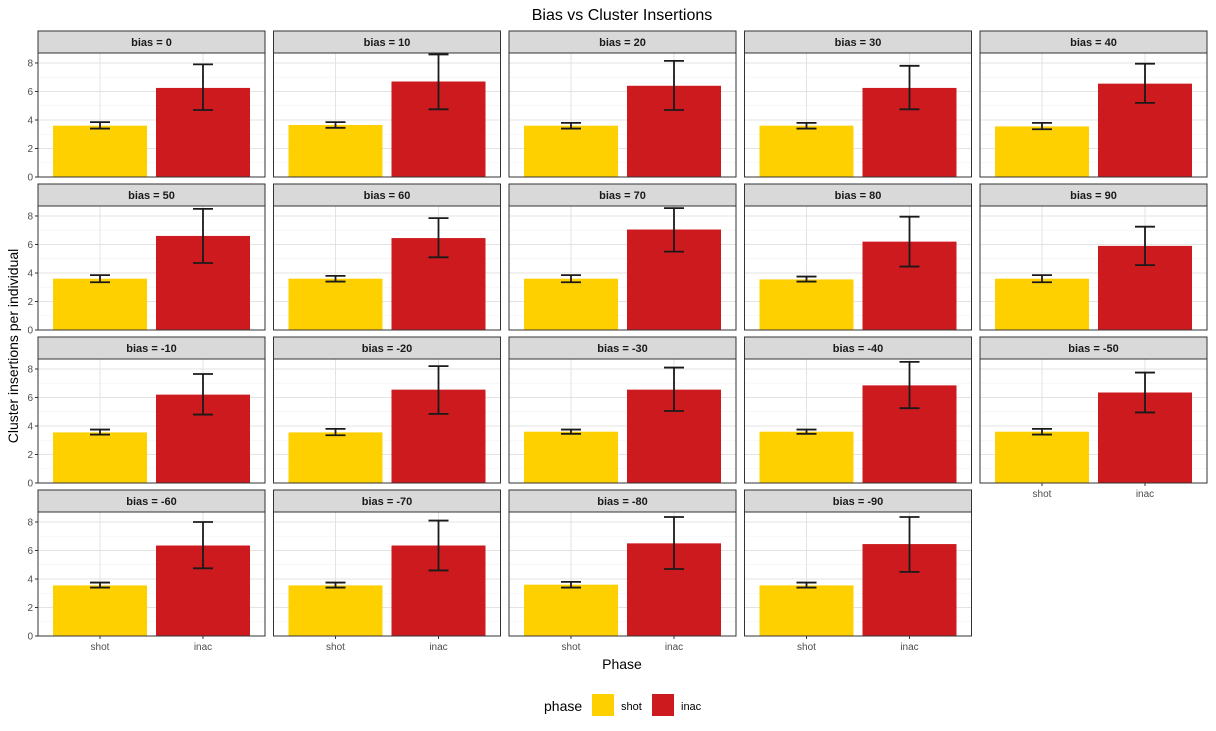 The width and height of the screenshot is (1216, 731). What do you see at coordinates (622, 15) in the screenshot?
I see `chart-title: Bias vs Cluster Insertions` at bounding box center [622, 15].